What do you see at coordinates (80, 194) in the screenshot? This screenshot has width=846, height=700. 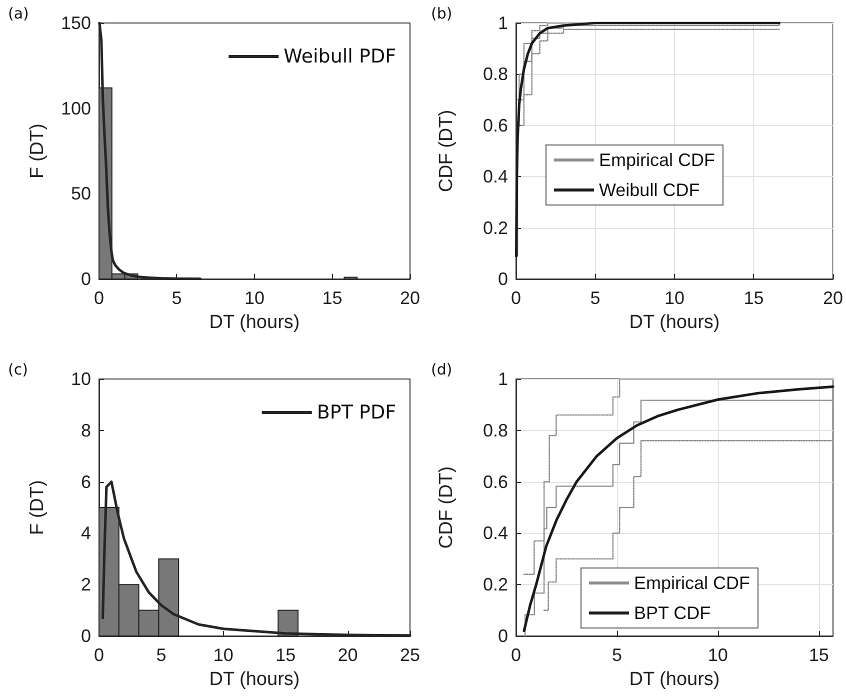 I see `y-tick-label: 50` at bounding box center [80, 194].